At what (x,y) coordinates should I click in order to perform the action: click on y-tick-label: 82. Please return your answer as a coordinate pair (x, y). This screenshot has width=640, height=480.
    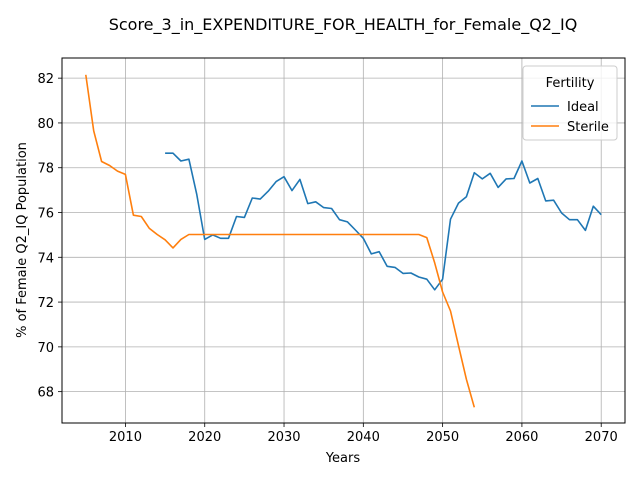
    Looking at the image, I should click on (45, 79).